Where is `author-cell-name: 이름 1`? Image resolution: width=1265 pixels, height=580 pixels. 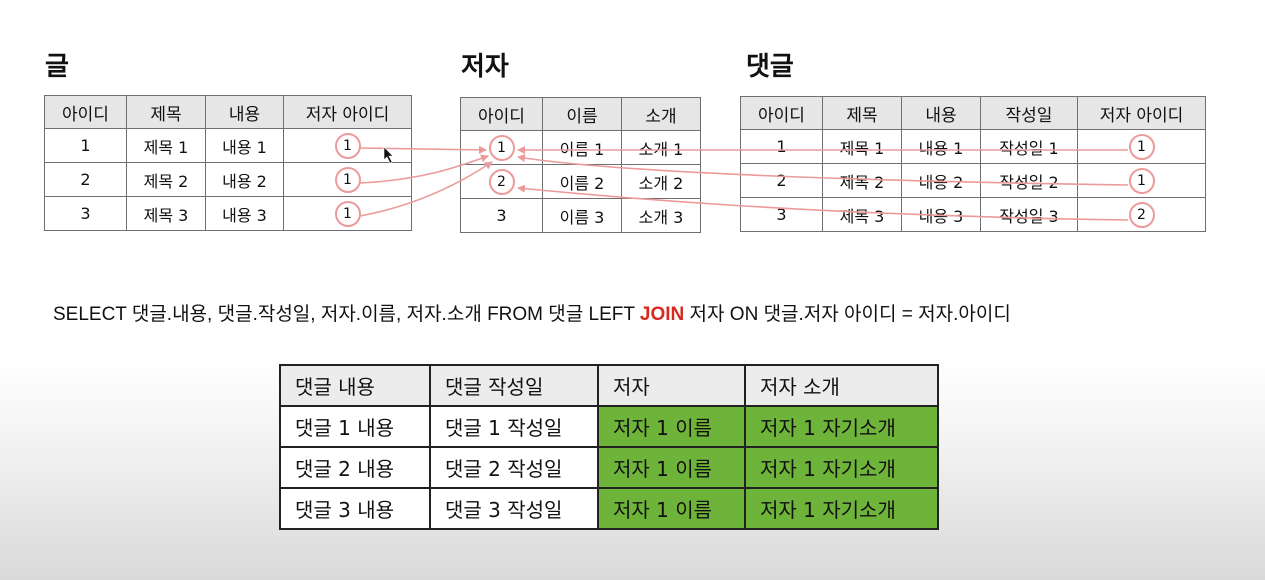 author-cell-name: 이름 1 is located at coordinates (582, 147).